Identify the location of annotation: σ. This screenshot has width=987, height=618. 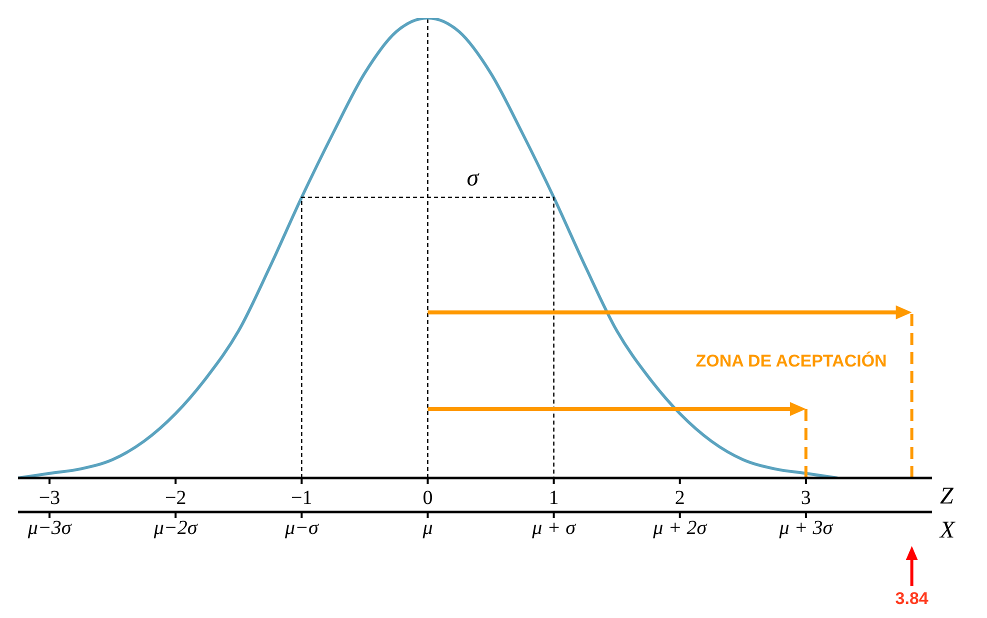
(473, 178).